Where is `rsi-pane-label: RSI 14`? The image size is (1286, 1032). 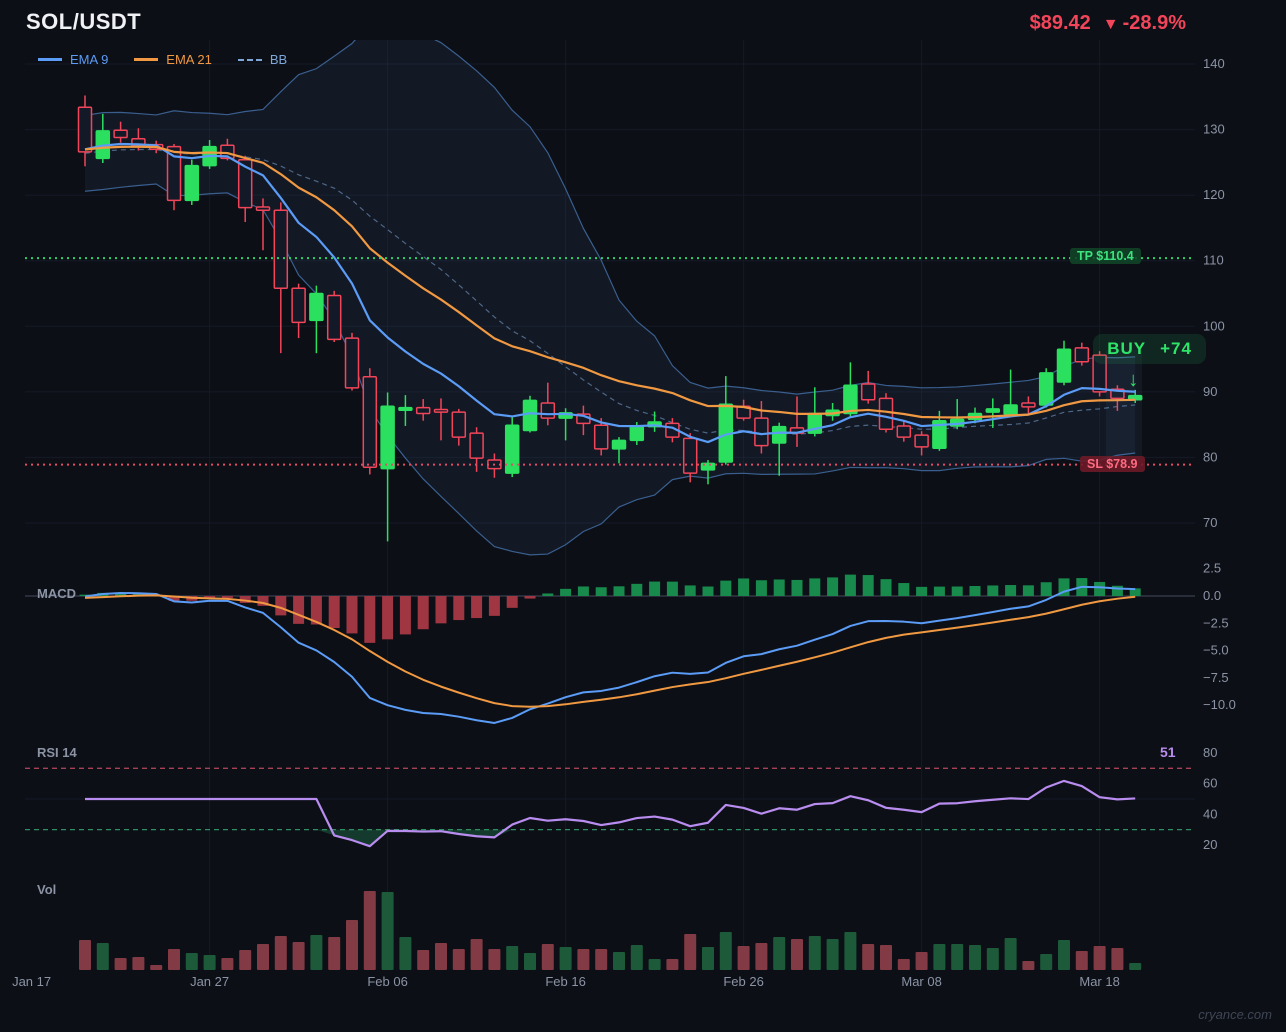
rsi-pane-label: RSI 14 is located at coordinates (57, 752).